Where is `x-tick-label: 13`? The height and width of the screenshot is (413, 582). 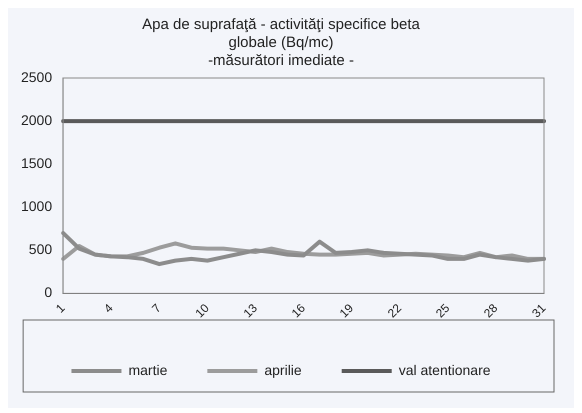
x-tick-label: 13 is located at coordinates (250, 310).